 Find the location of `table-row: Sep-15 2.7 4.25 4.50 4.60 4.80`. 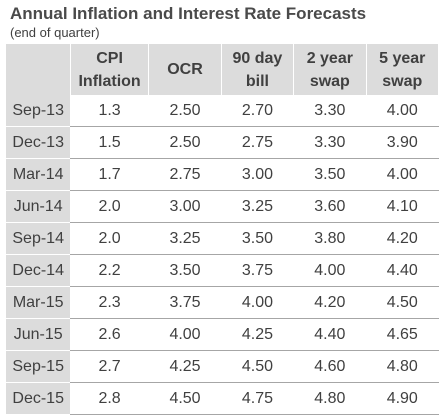

table-row: Sep-15 2.7 4.25 4.50 4.60 4.80 is located at coordinates (222, 366).